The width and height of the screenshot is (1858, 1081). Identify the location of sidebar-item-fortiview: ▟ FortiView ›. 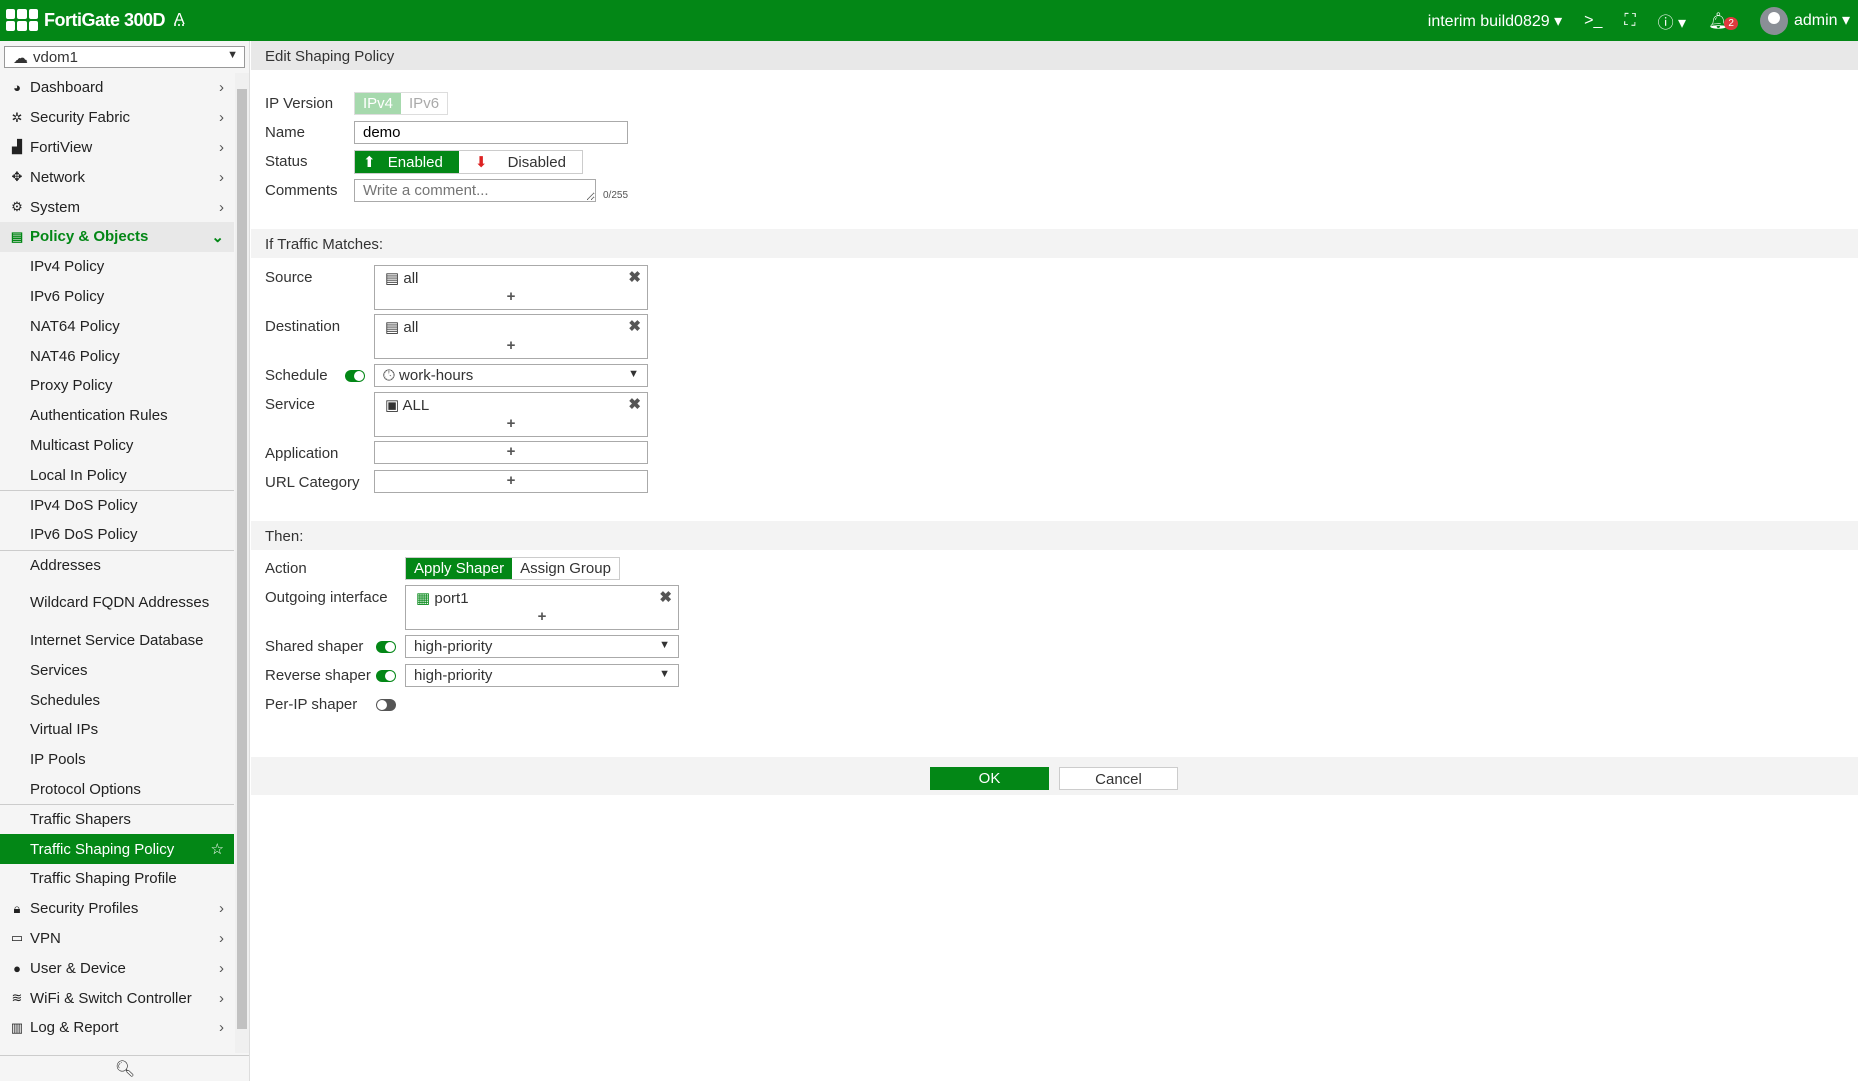
(117, 148).